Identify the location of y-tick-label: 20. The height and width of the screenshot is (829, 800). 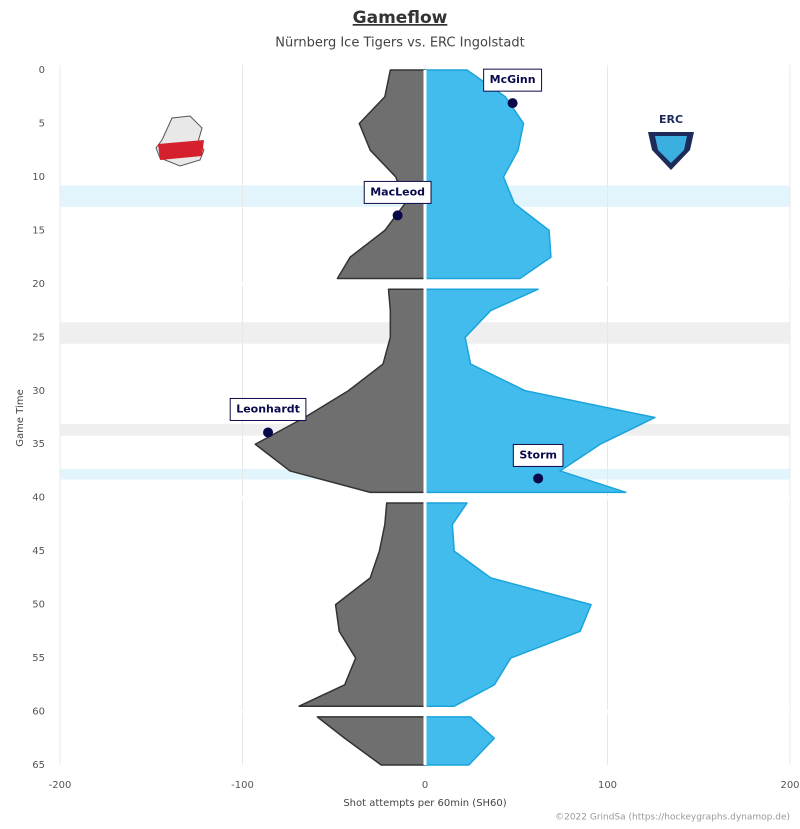
(38, 284).